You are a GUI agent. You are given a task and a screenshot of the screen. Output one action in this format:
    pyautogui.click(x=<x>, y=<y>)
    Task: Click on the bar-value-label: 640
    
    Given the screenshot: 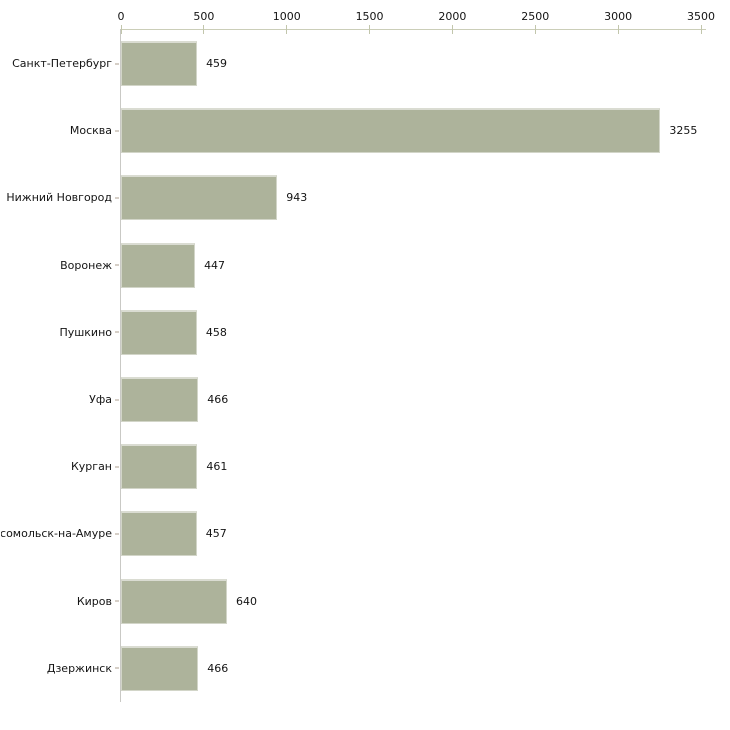 What is the action you would take?
    pyautogui.click(x=247, y=601)
    